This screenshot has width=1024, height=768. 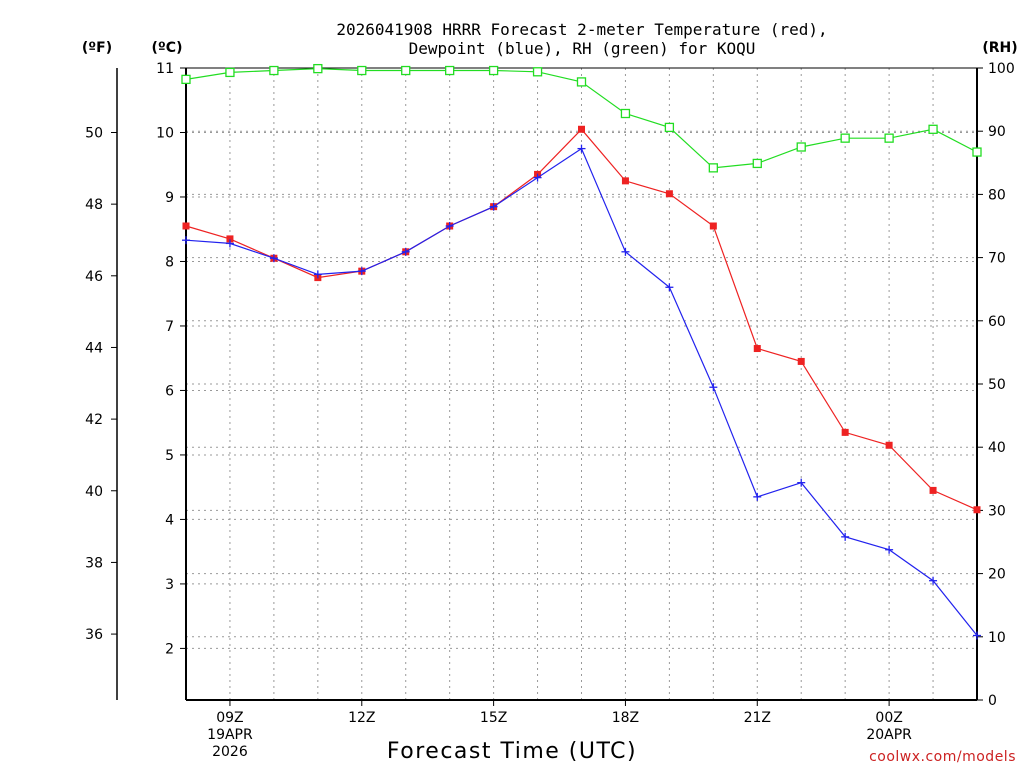 What do you see at coordinates (757, 718) in the screenshot?
I see `x-tick-label: 21Z` at bounding box center [757, 718].